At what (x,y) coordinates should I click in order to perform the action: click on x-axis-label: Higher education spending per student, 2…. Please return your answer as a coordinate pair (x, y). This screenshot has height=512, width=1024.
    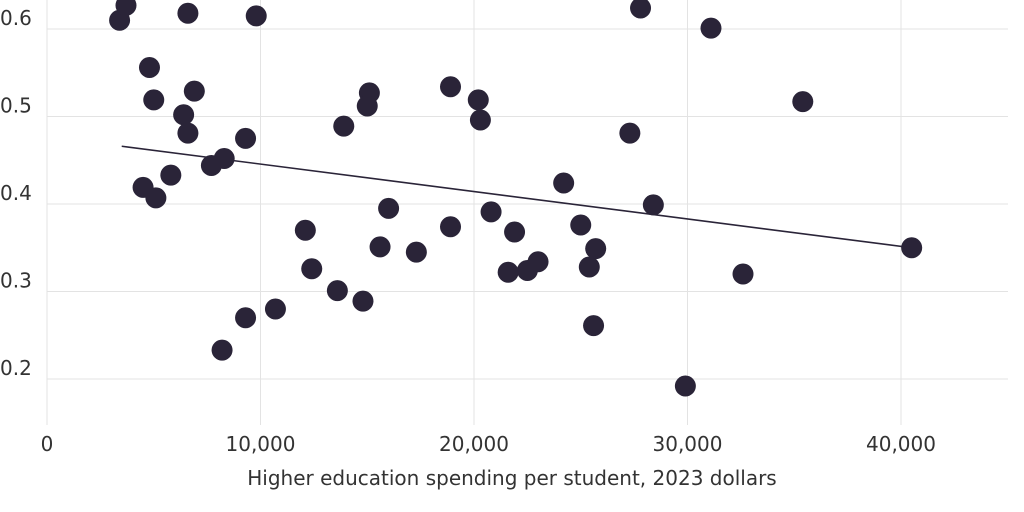
    Looking at the image, I should click on (511, 478).